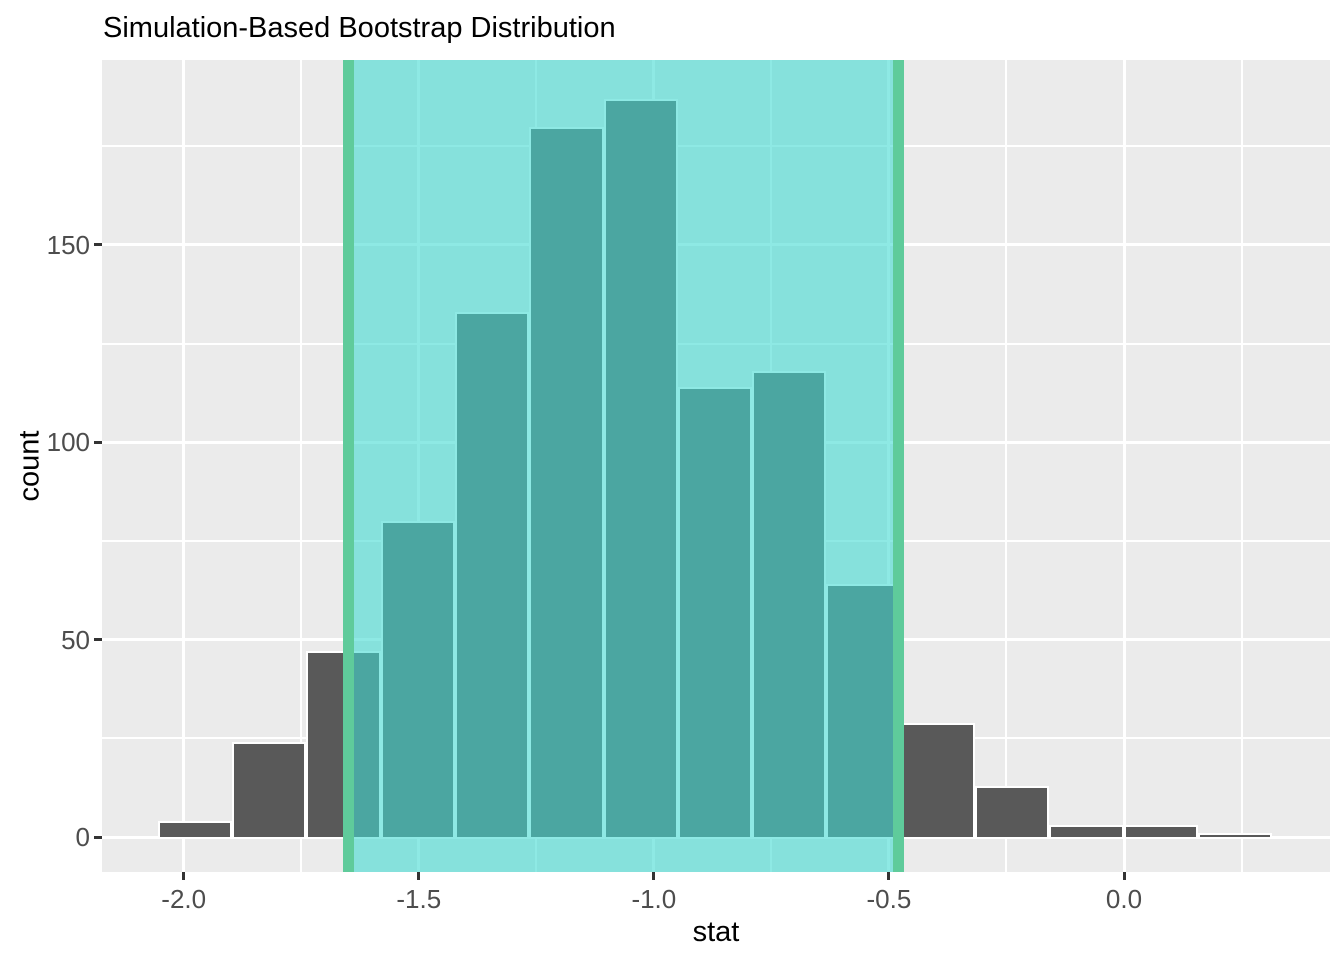 The image size is (1344, 960). What do you see at coordinates (889, 899) in the screenshot?
I see `x-tick-label: -0.5` at bounding box center [889, 899].